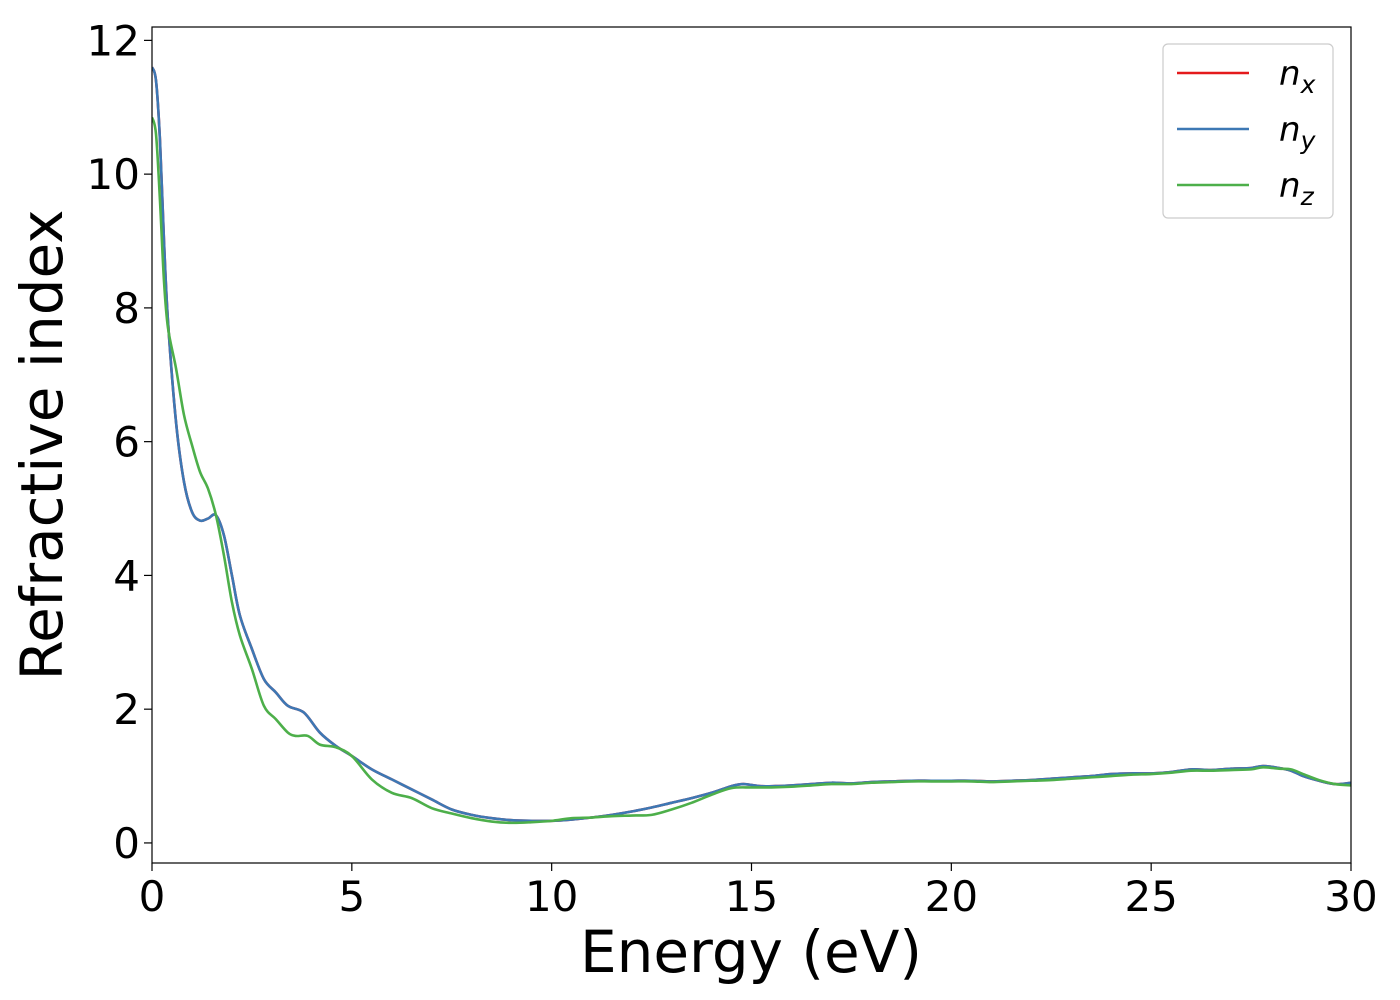 This screenshot has height=1000, width=1400. I want to click on y-tick-label: 12, so click(113, 40).